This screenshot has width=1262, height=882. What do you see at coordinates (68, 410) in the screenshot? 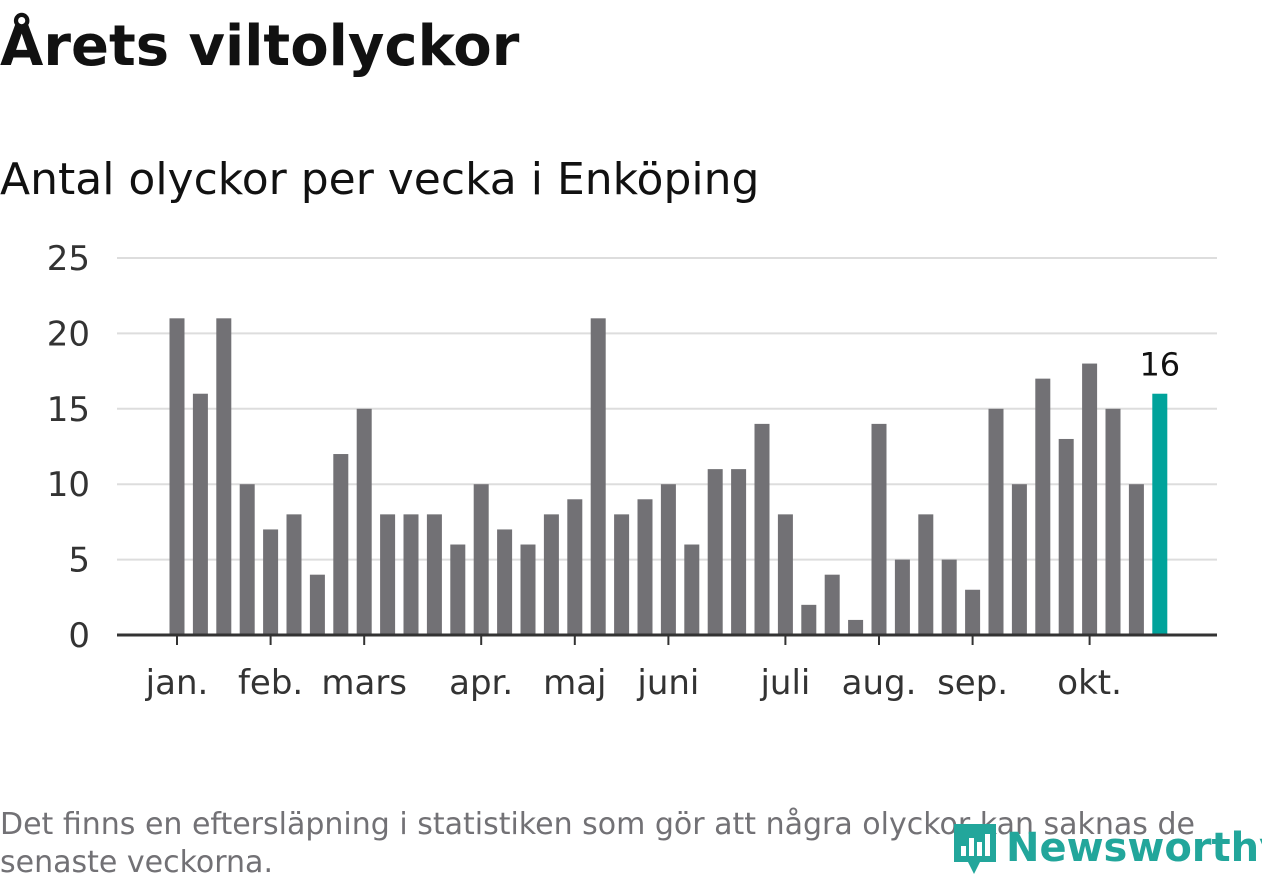
I see `y-tick-label: 15` at bounding box center [68, 410].